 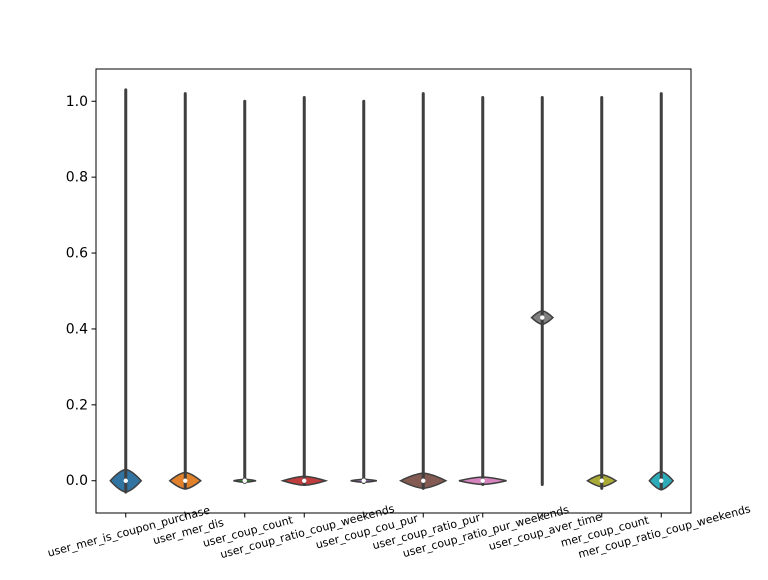 What do you see at coordinates (185, 291) in the screenshot?
I see `violin-user_mer_dis` at bounding box center [185, 291].